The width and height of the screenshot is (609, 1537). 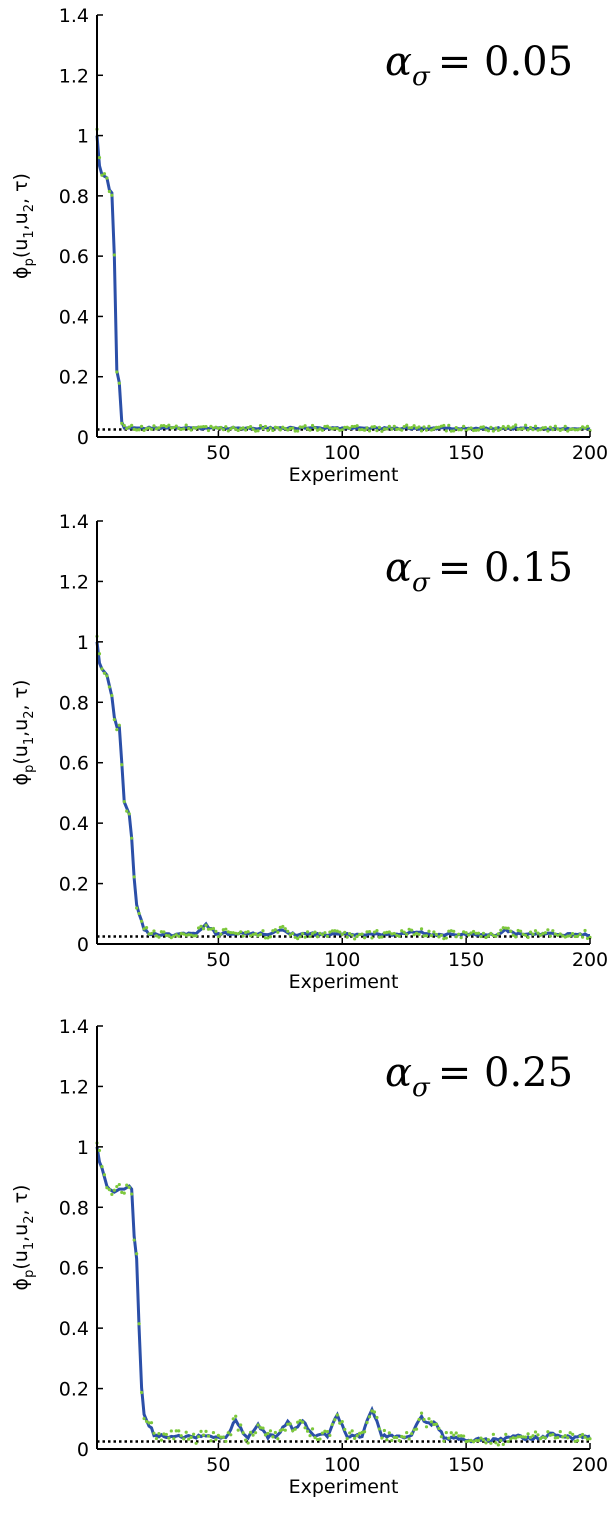 What do you see at coordinates (74, 885) in the screenshot?
I see `y-tick-label: 0.2` at bounding box center [74, 885].